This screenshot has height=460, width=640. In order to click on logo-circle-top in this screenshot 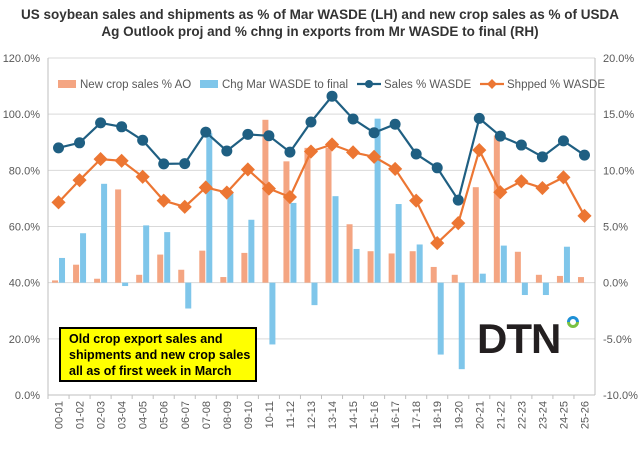, I will do `click(573, 319)`.